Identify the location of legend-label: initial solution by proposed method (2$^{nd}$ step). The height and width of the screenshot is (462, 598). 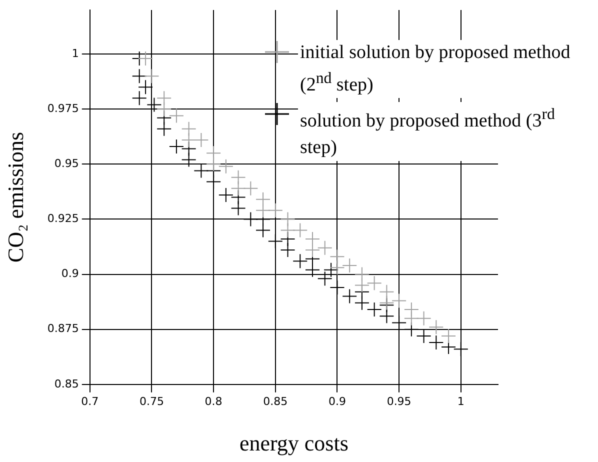
(445, 69).